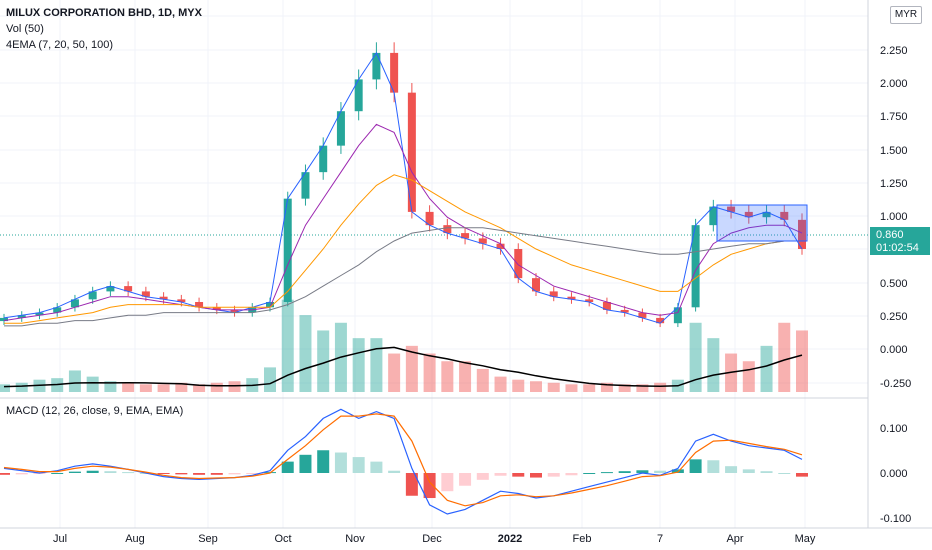 The width and height of the screenshot is (932, 550). What do you see at coordinates (894, 474) in the screenshot?
I see `macd-tick-label: 0.000` at bounding box center [894, 474].